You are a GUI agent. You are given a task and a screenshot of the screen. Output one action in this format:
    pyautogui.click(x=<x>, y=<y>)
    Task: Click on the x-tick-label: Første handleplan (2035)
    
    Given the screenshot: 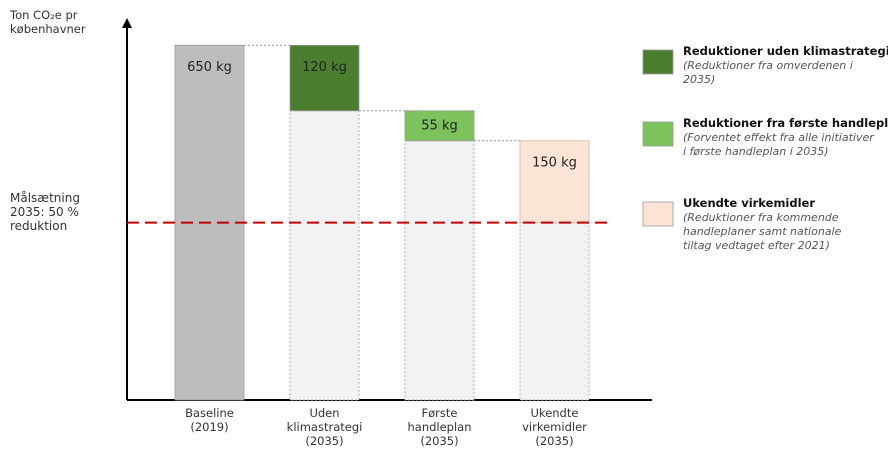 What is the action you would take?
    pyautogui.click(x=439, y=427)
    